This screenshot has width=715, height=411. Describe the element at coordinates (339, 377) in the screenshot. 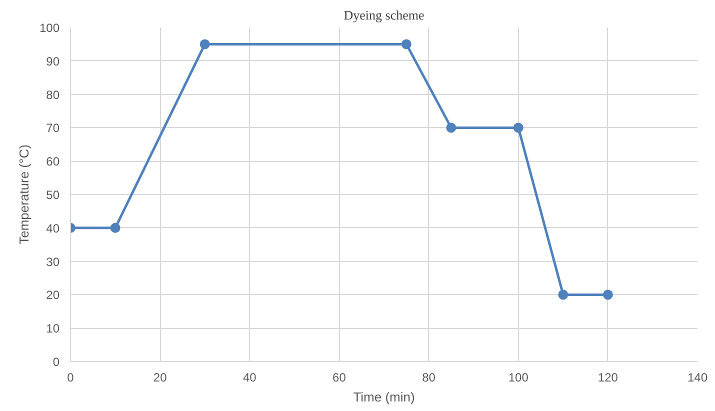

I see `x-tick-label: 60` at that location.